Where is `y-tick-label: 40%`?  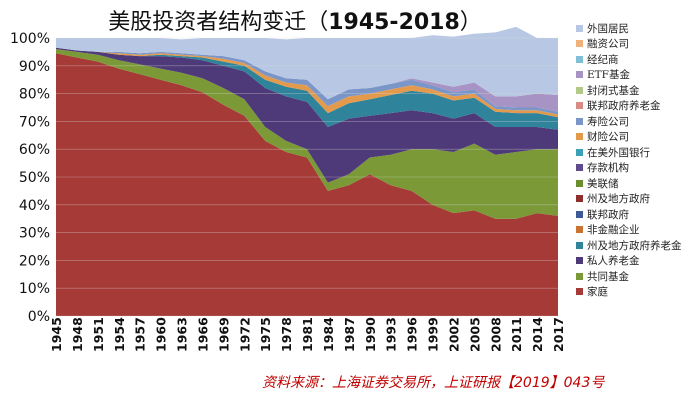
y-tick-label: 40% is located at coordinates (34, 206).